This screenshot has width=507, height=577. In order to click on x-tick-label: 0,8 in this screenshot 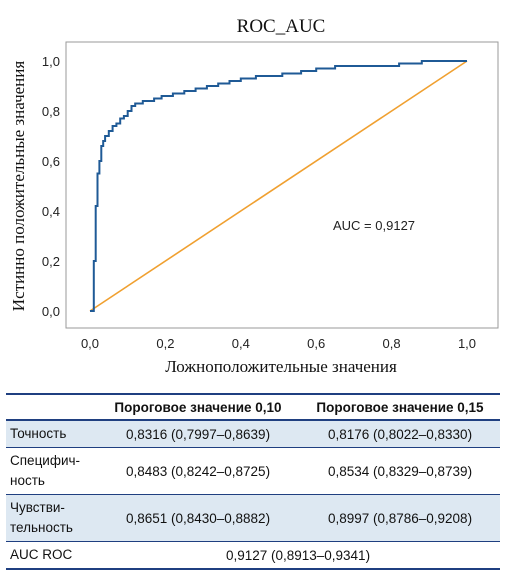, I will do `click(392, 343)`.